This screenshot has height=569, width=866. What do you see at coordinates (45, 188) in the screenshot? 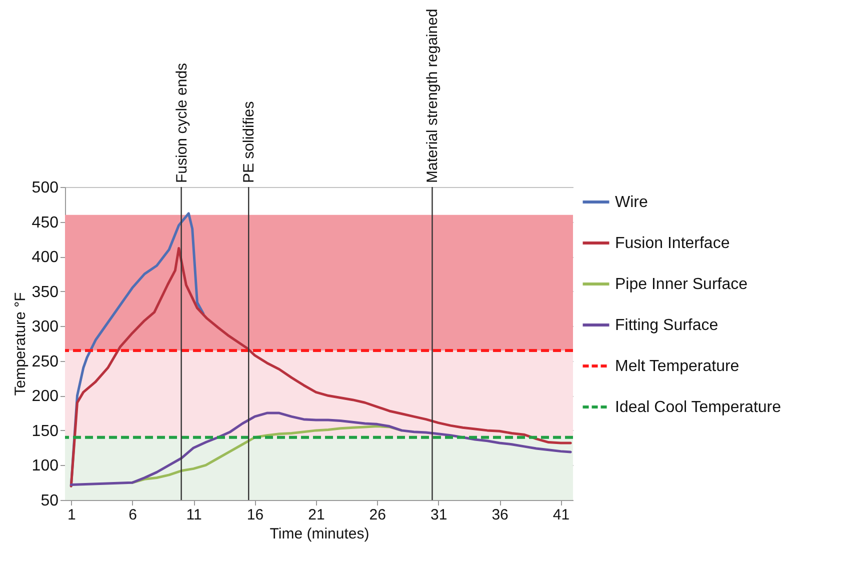
I see `y-tick-label: 500` at bounding box center [45, 188].